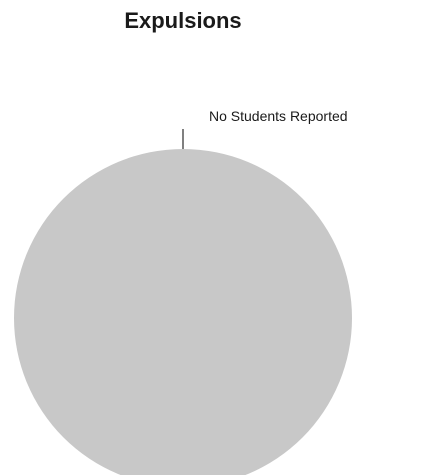 The width and height of the screenshot is (423, 475). I want to click on pie-labels: No Students Reported, so click(265, 128).